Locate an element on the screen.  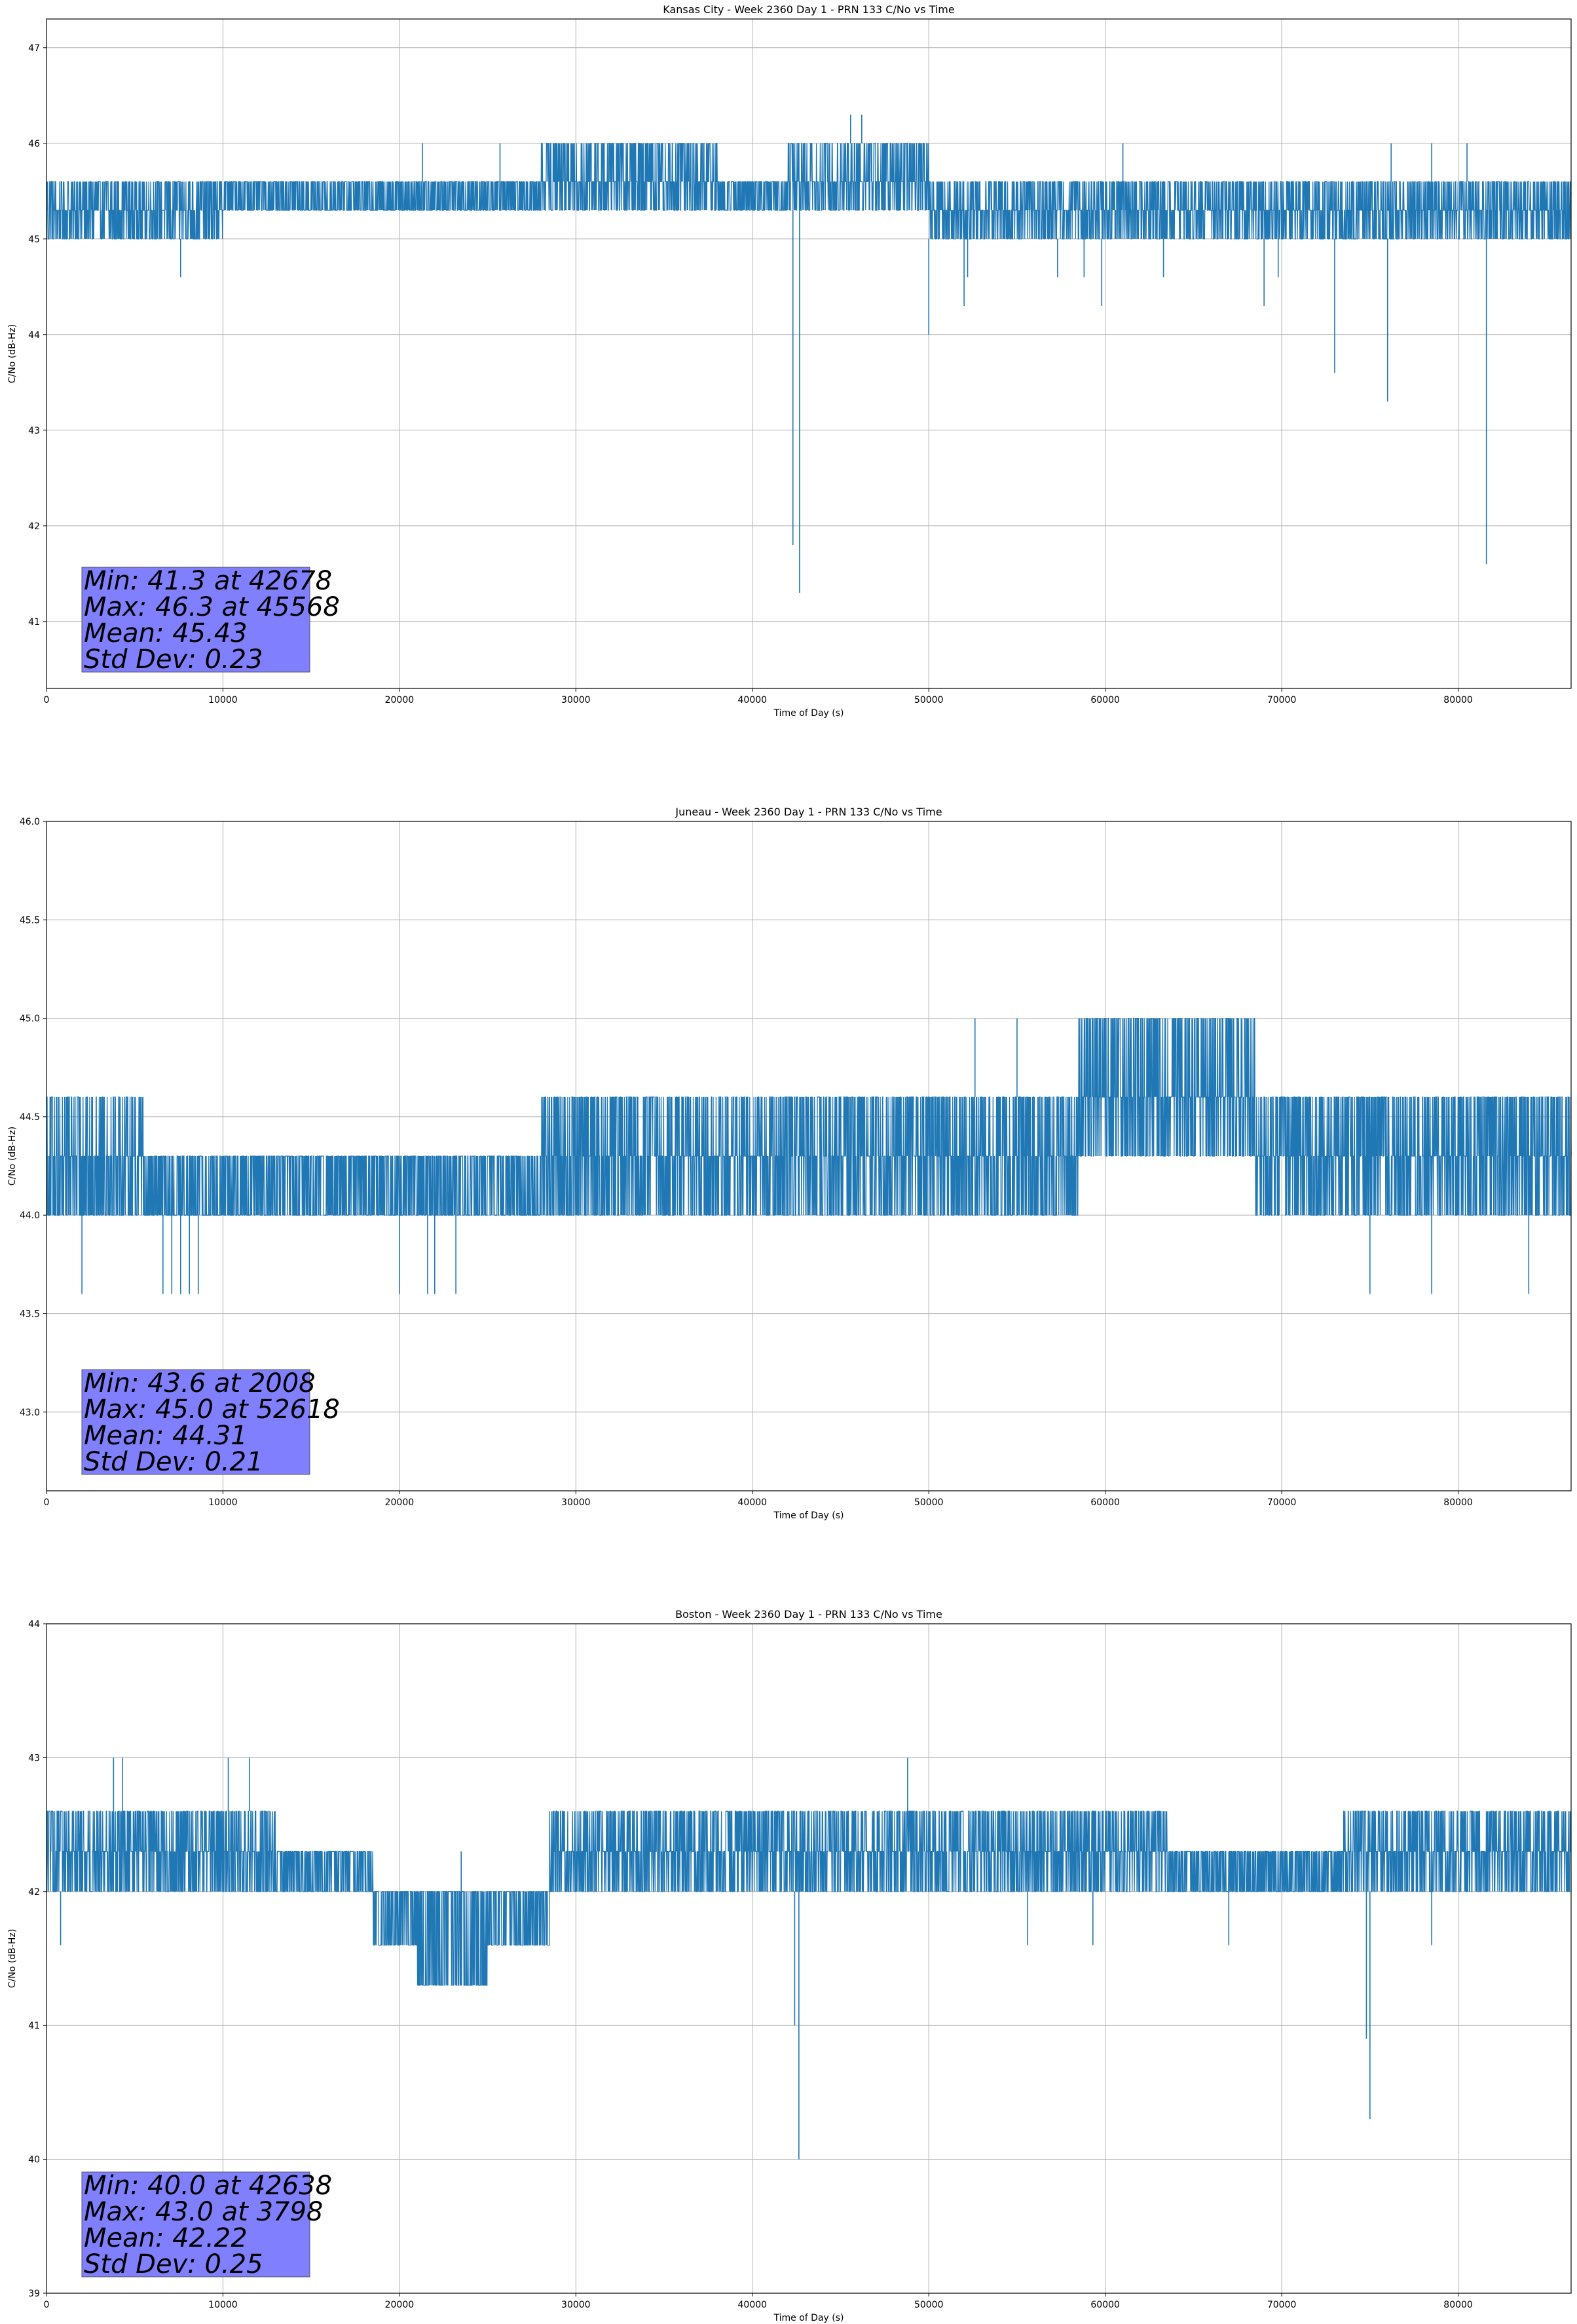
stats-line: Std Dev: 0.23 is located at coordinates (173, 660).